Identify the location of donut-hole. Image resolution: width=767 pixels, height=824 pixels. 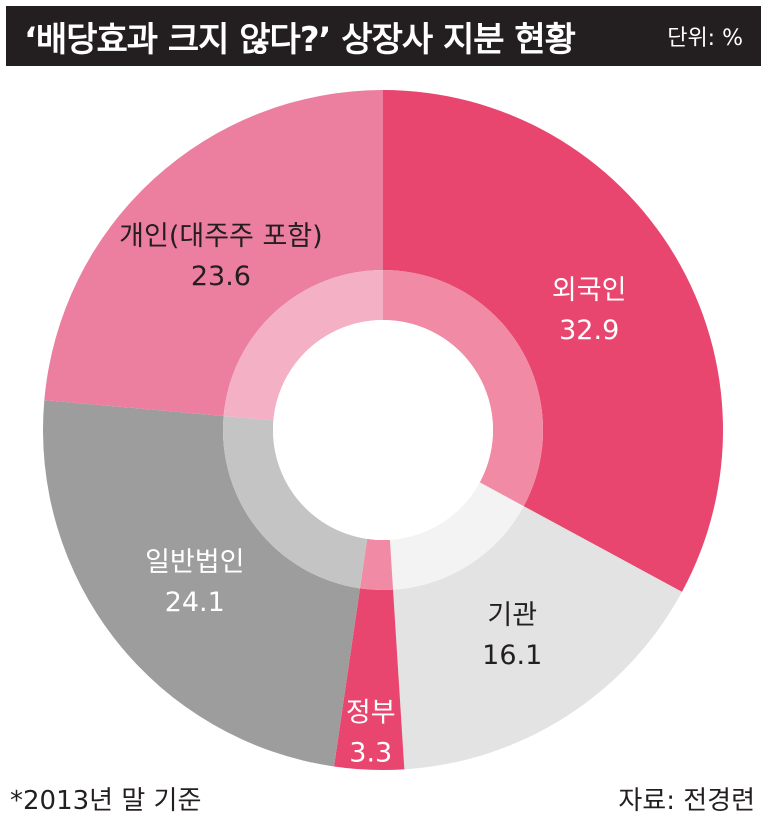
(383, 430).